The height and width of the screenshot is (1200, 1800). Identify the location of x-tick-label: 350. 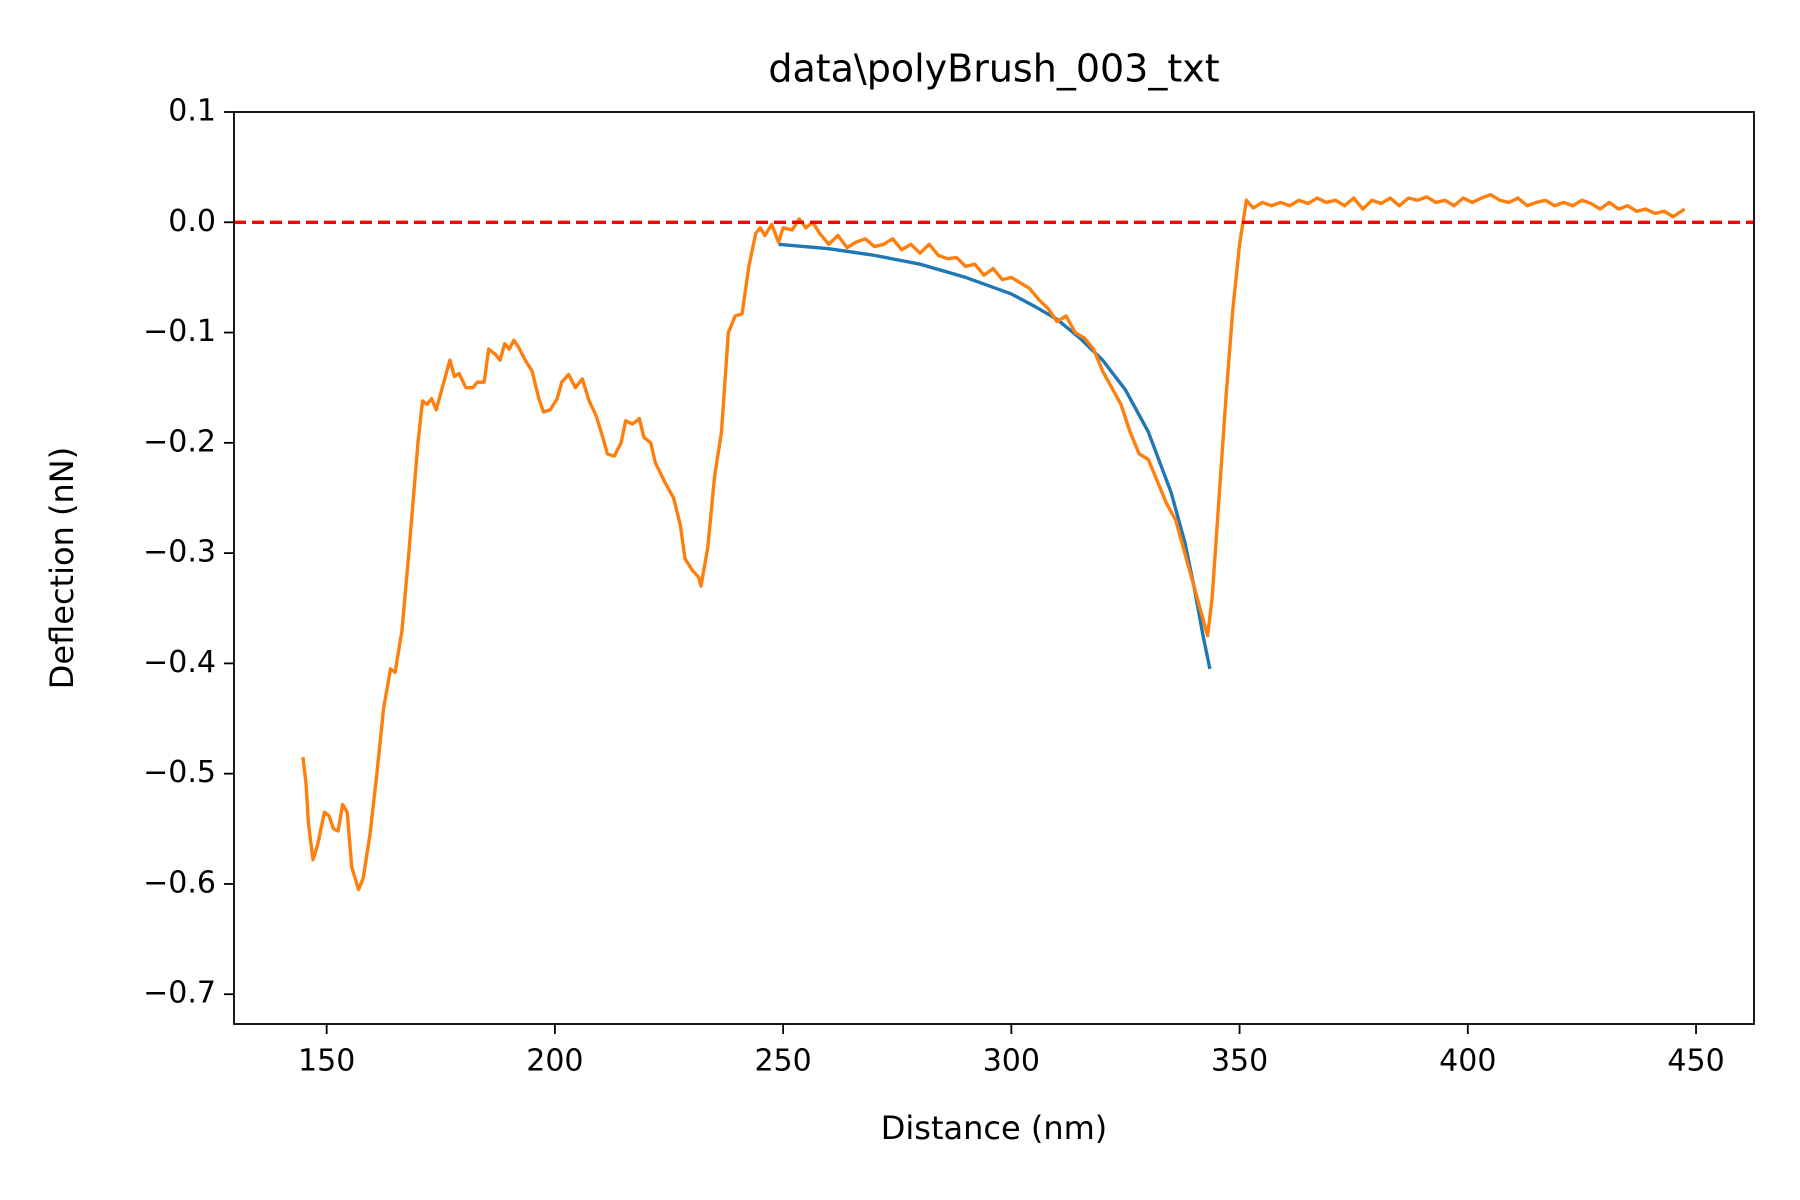
(1239, 1061).